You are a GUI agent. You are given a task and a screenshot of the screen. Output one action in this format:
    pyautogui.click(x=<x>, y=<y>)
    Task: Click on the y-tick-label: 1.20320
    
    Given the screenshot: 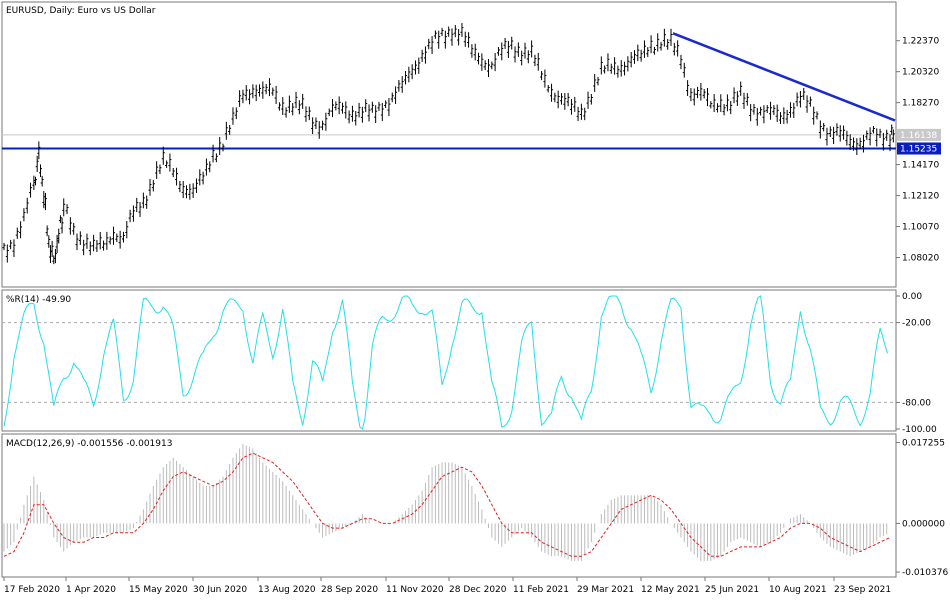 What is the action you would take?
    pyautogui.click(x=920, y=73)
    